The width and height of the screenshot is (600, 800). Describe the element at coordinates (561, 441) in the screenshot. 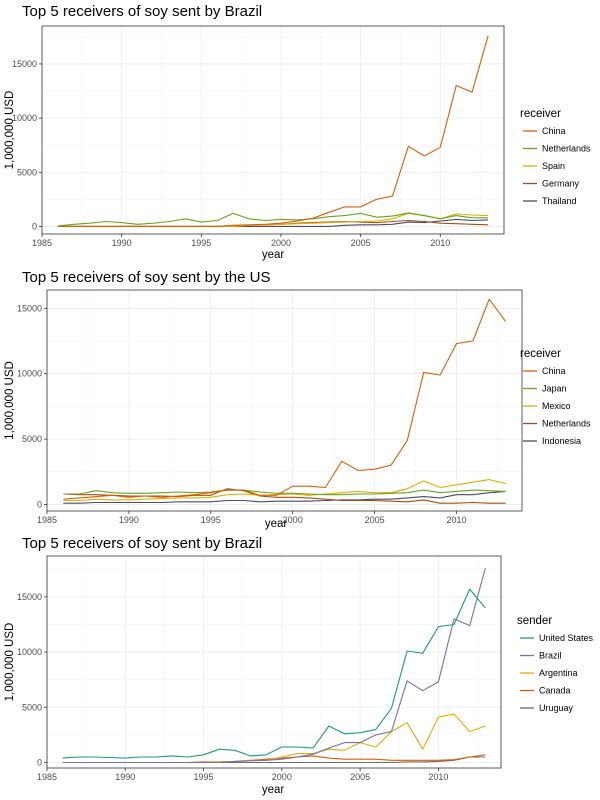

I see `legend-label: Indonesia` at that location.